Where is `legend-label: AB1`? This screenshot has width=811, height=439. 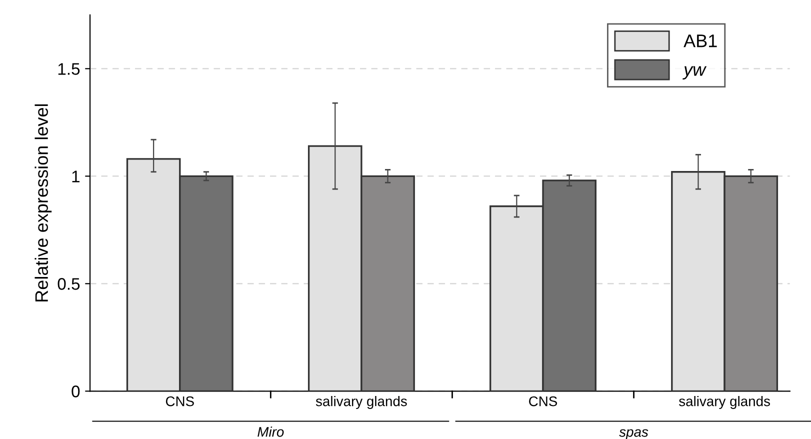 legend-label: AB1 is located at coordinates (700, 41).